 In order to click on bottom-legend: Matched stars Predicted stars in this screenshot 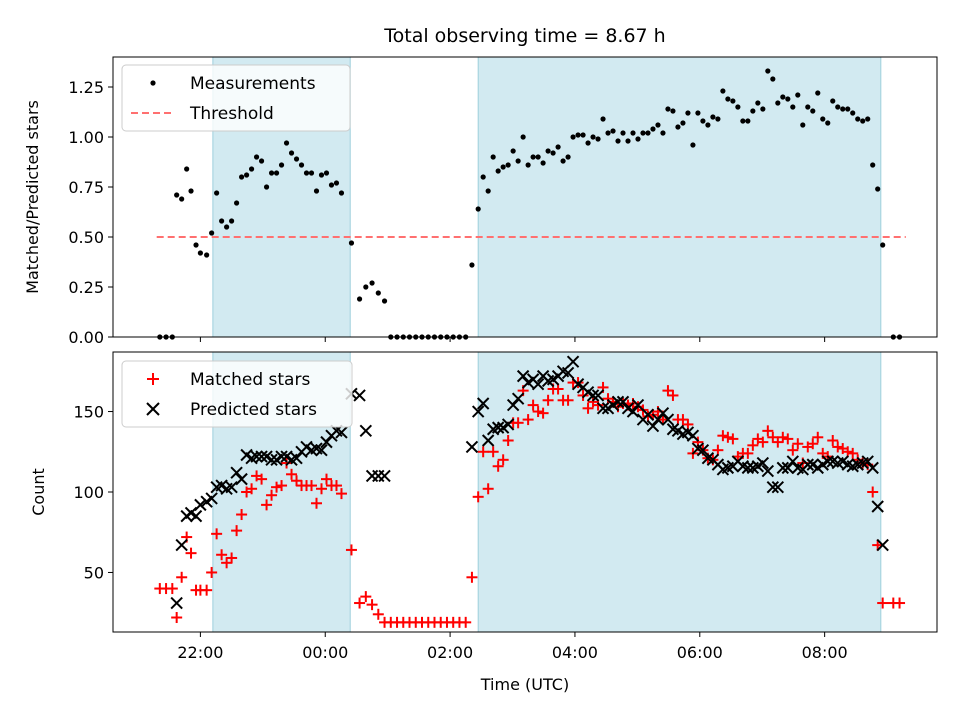, I will do `click(237, 394)`.